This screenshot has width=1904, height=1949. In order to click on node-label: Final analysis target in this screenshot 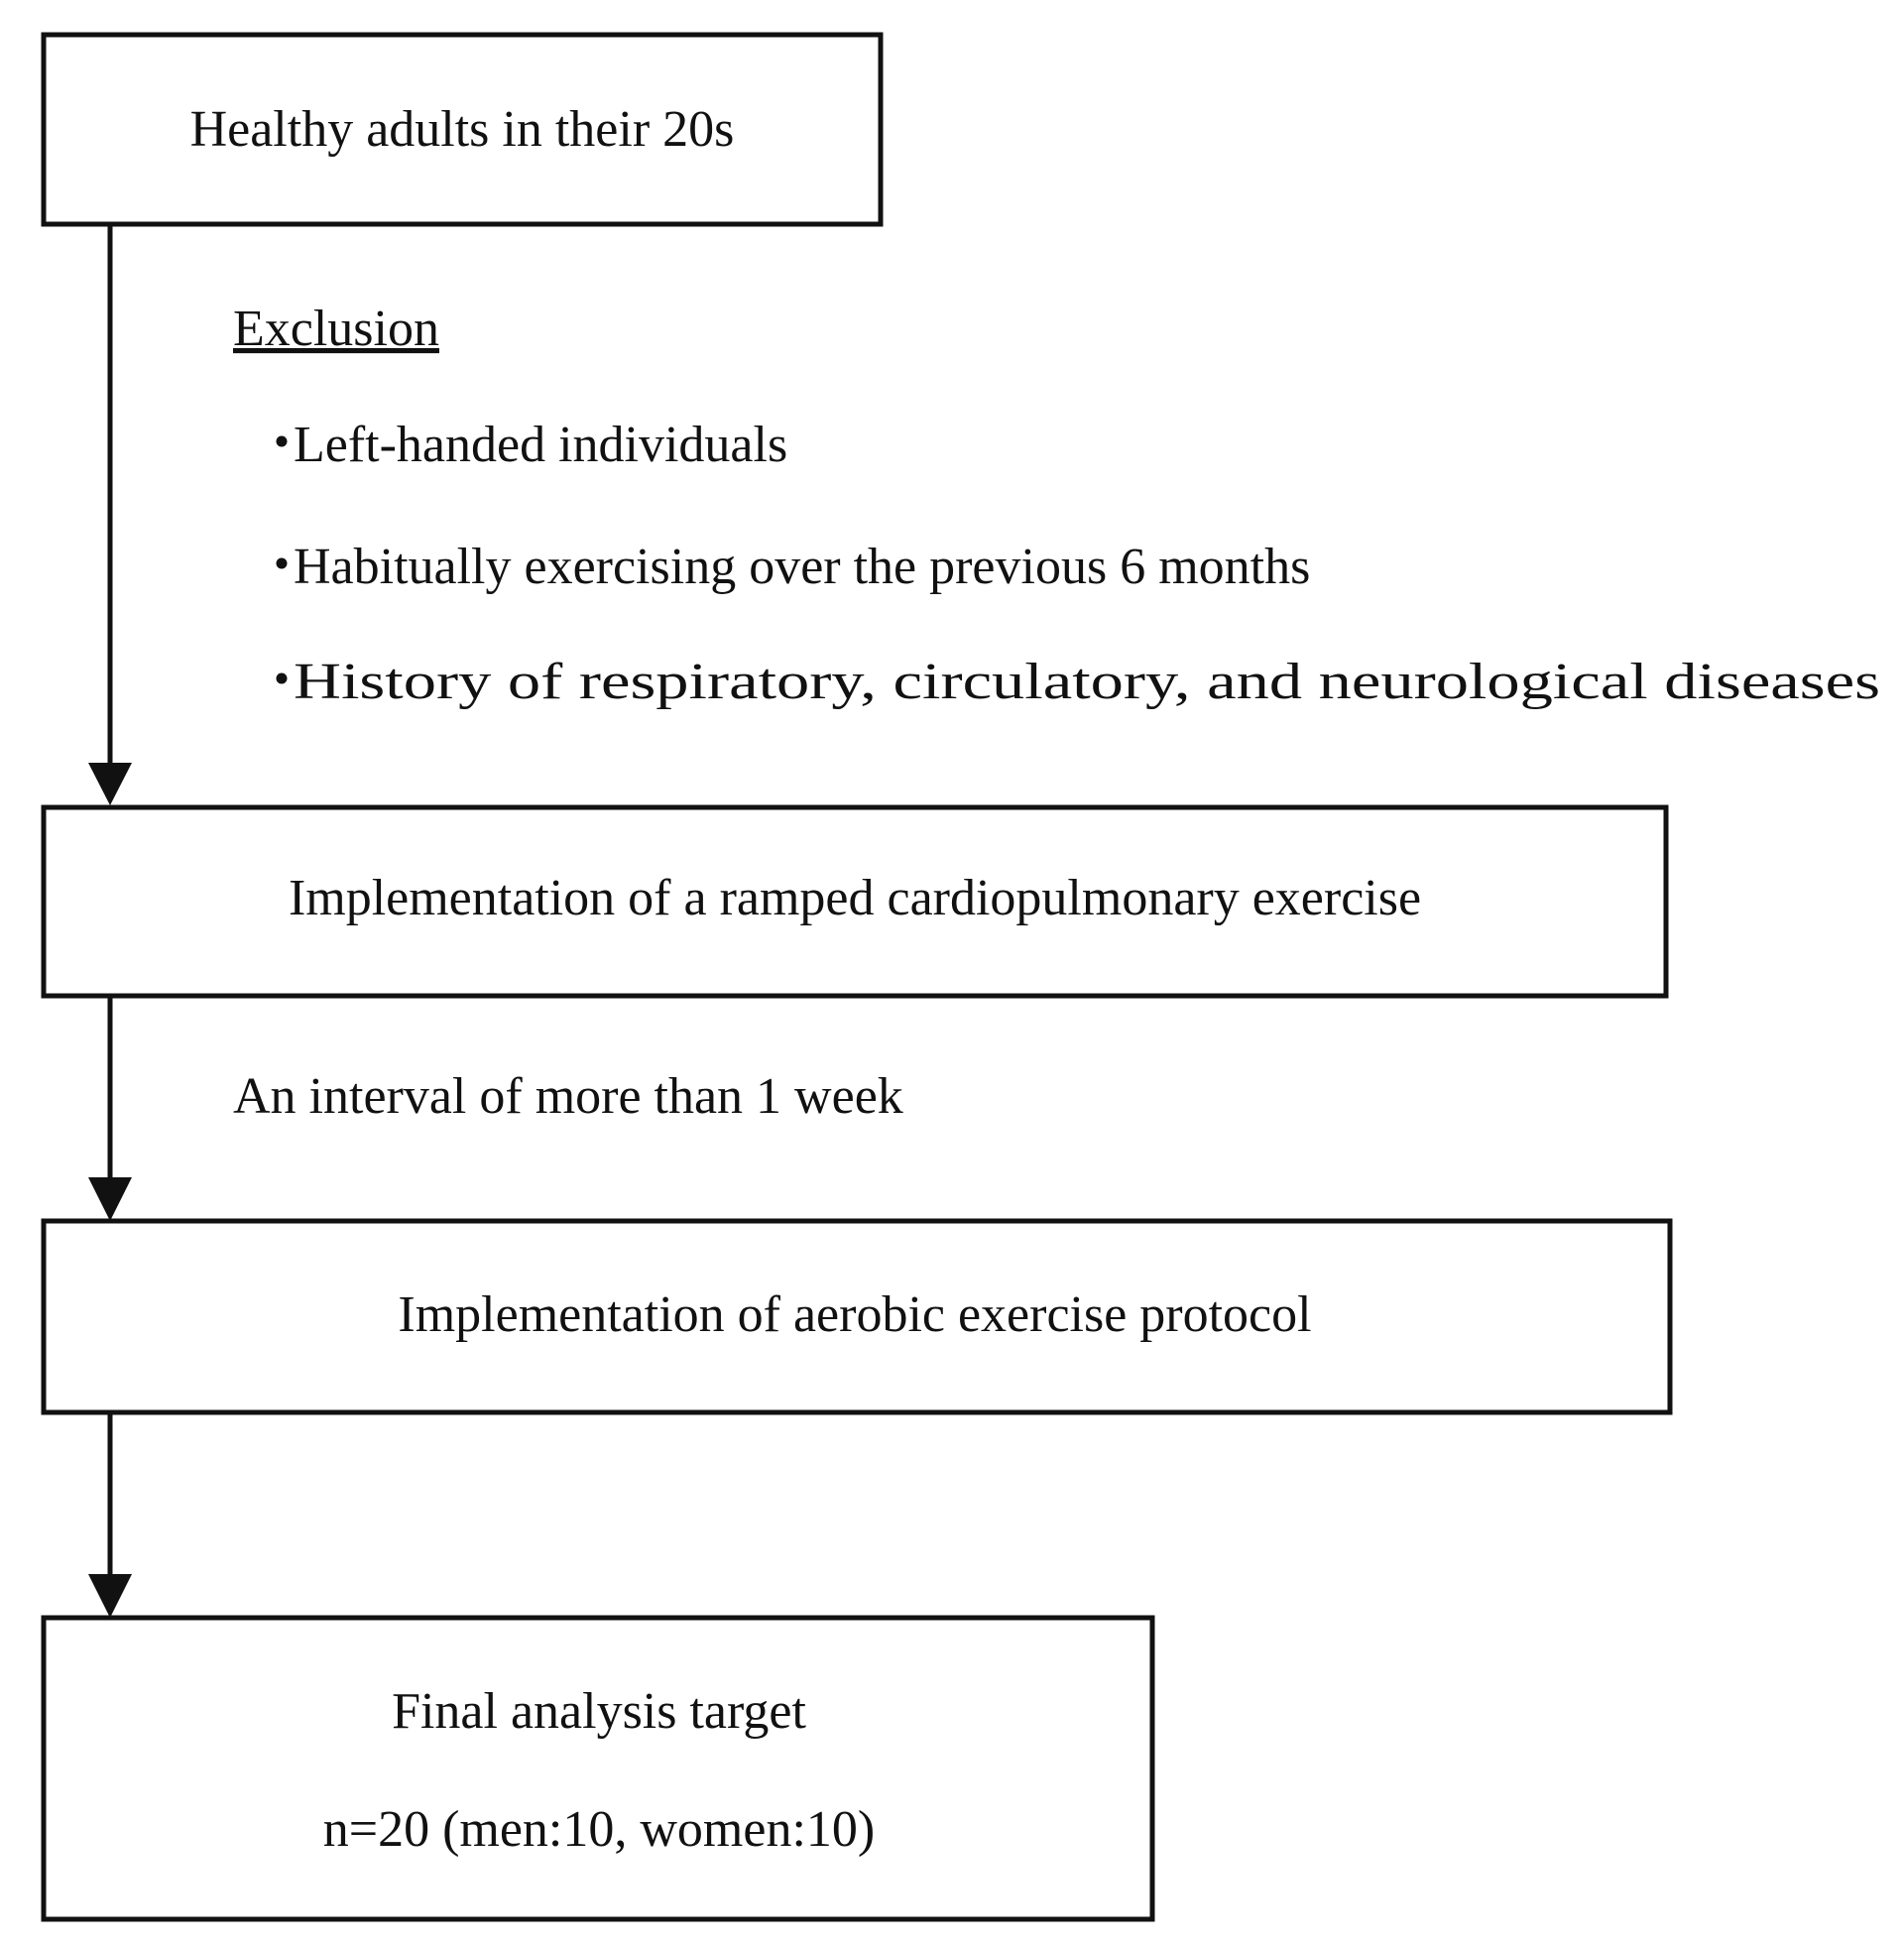, I will do `click(599, 1712)`.